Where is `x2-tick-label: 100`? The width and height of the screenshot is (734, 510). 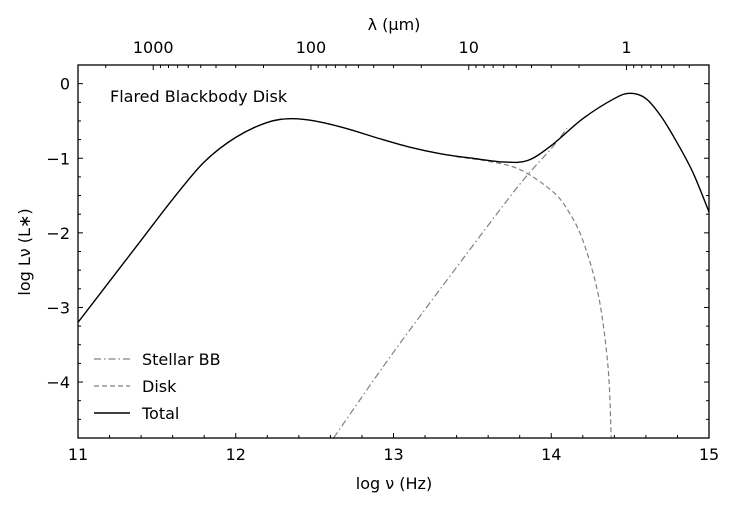 x2-tick-label: 100 is located at coordinates (311, 47).